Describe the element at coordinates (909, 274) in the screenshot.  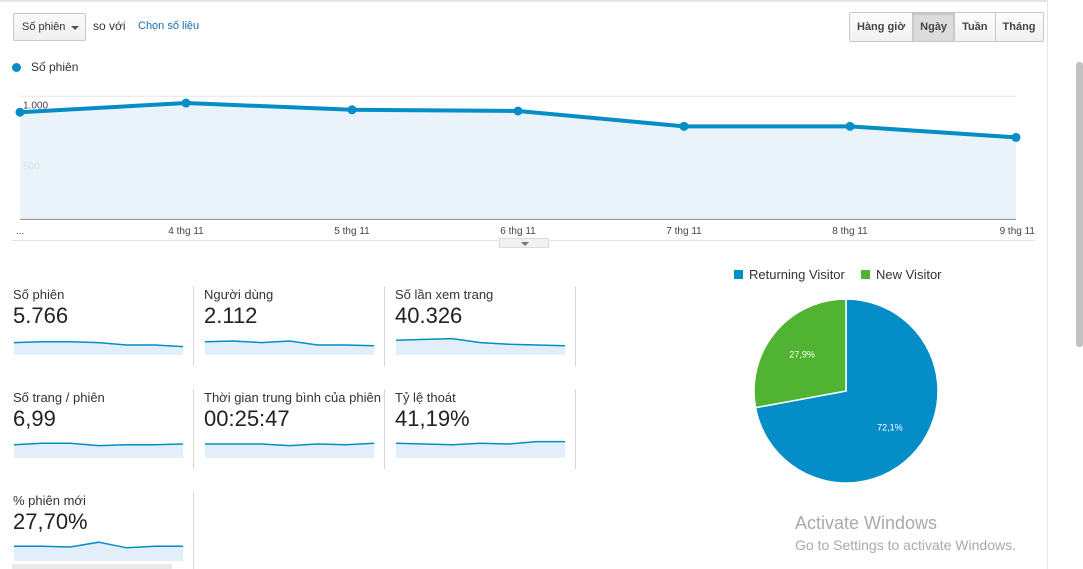
I see `legend-label: New Visitor` at that location.